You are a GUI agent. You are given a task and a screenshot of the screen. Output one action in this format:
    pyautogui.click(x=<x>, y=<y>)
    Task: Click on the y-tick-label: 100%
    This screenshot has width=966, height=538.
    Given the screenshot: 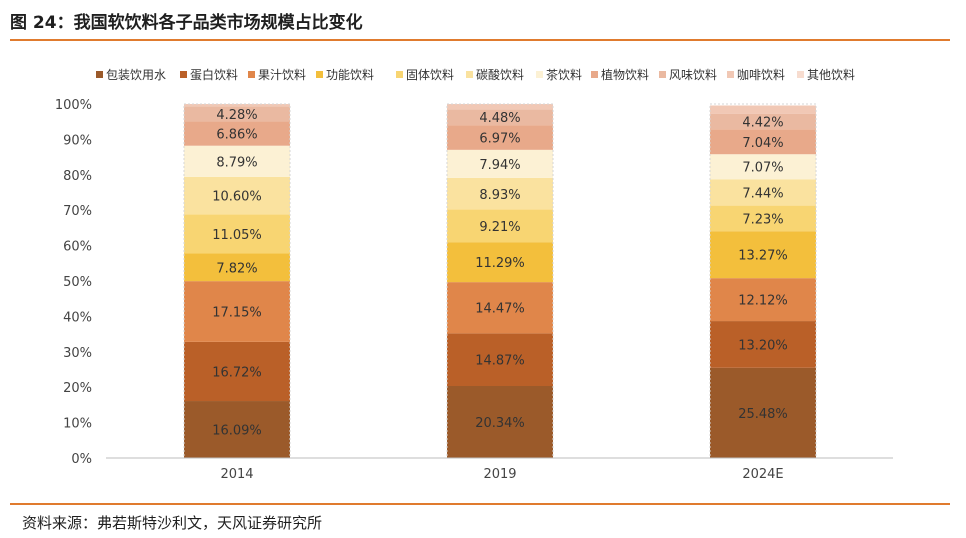 What is the action you would take?
    pyautogui.click(x=73, y=105)
    